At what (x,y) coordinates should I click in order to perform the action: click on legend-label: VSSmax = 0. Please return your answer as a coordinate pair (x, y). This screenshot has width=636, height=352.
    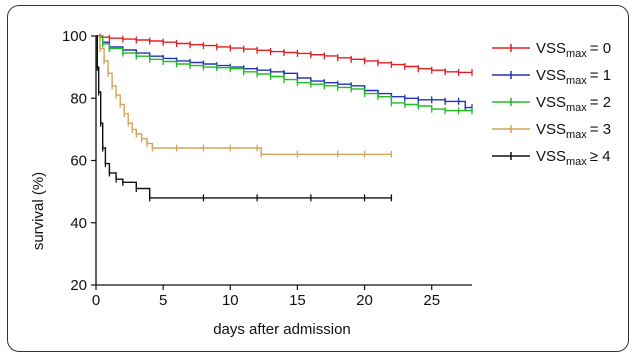
    Looking at the image, I should click on (573, 50).